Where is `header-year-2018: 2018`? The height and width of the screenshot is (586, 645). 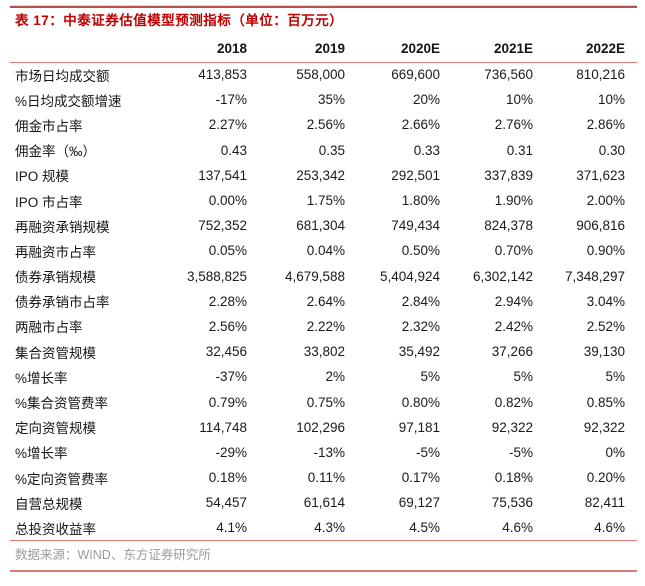 header-year-2018: 2018 is located at coordinates (198, 49).